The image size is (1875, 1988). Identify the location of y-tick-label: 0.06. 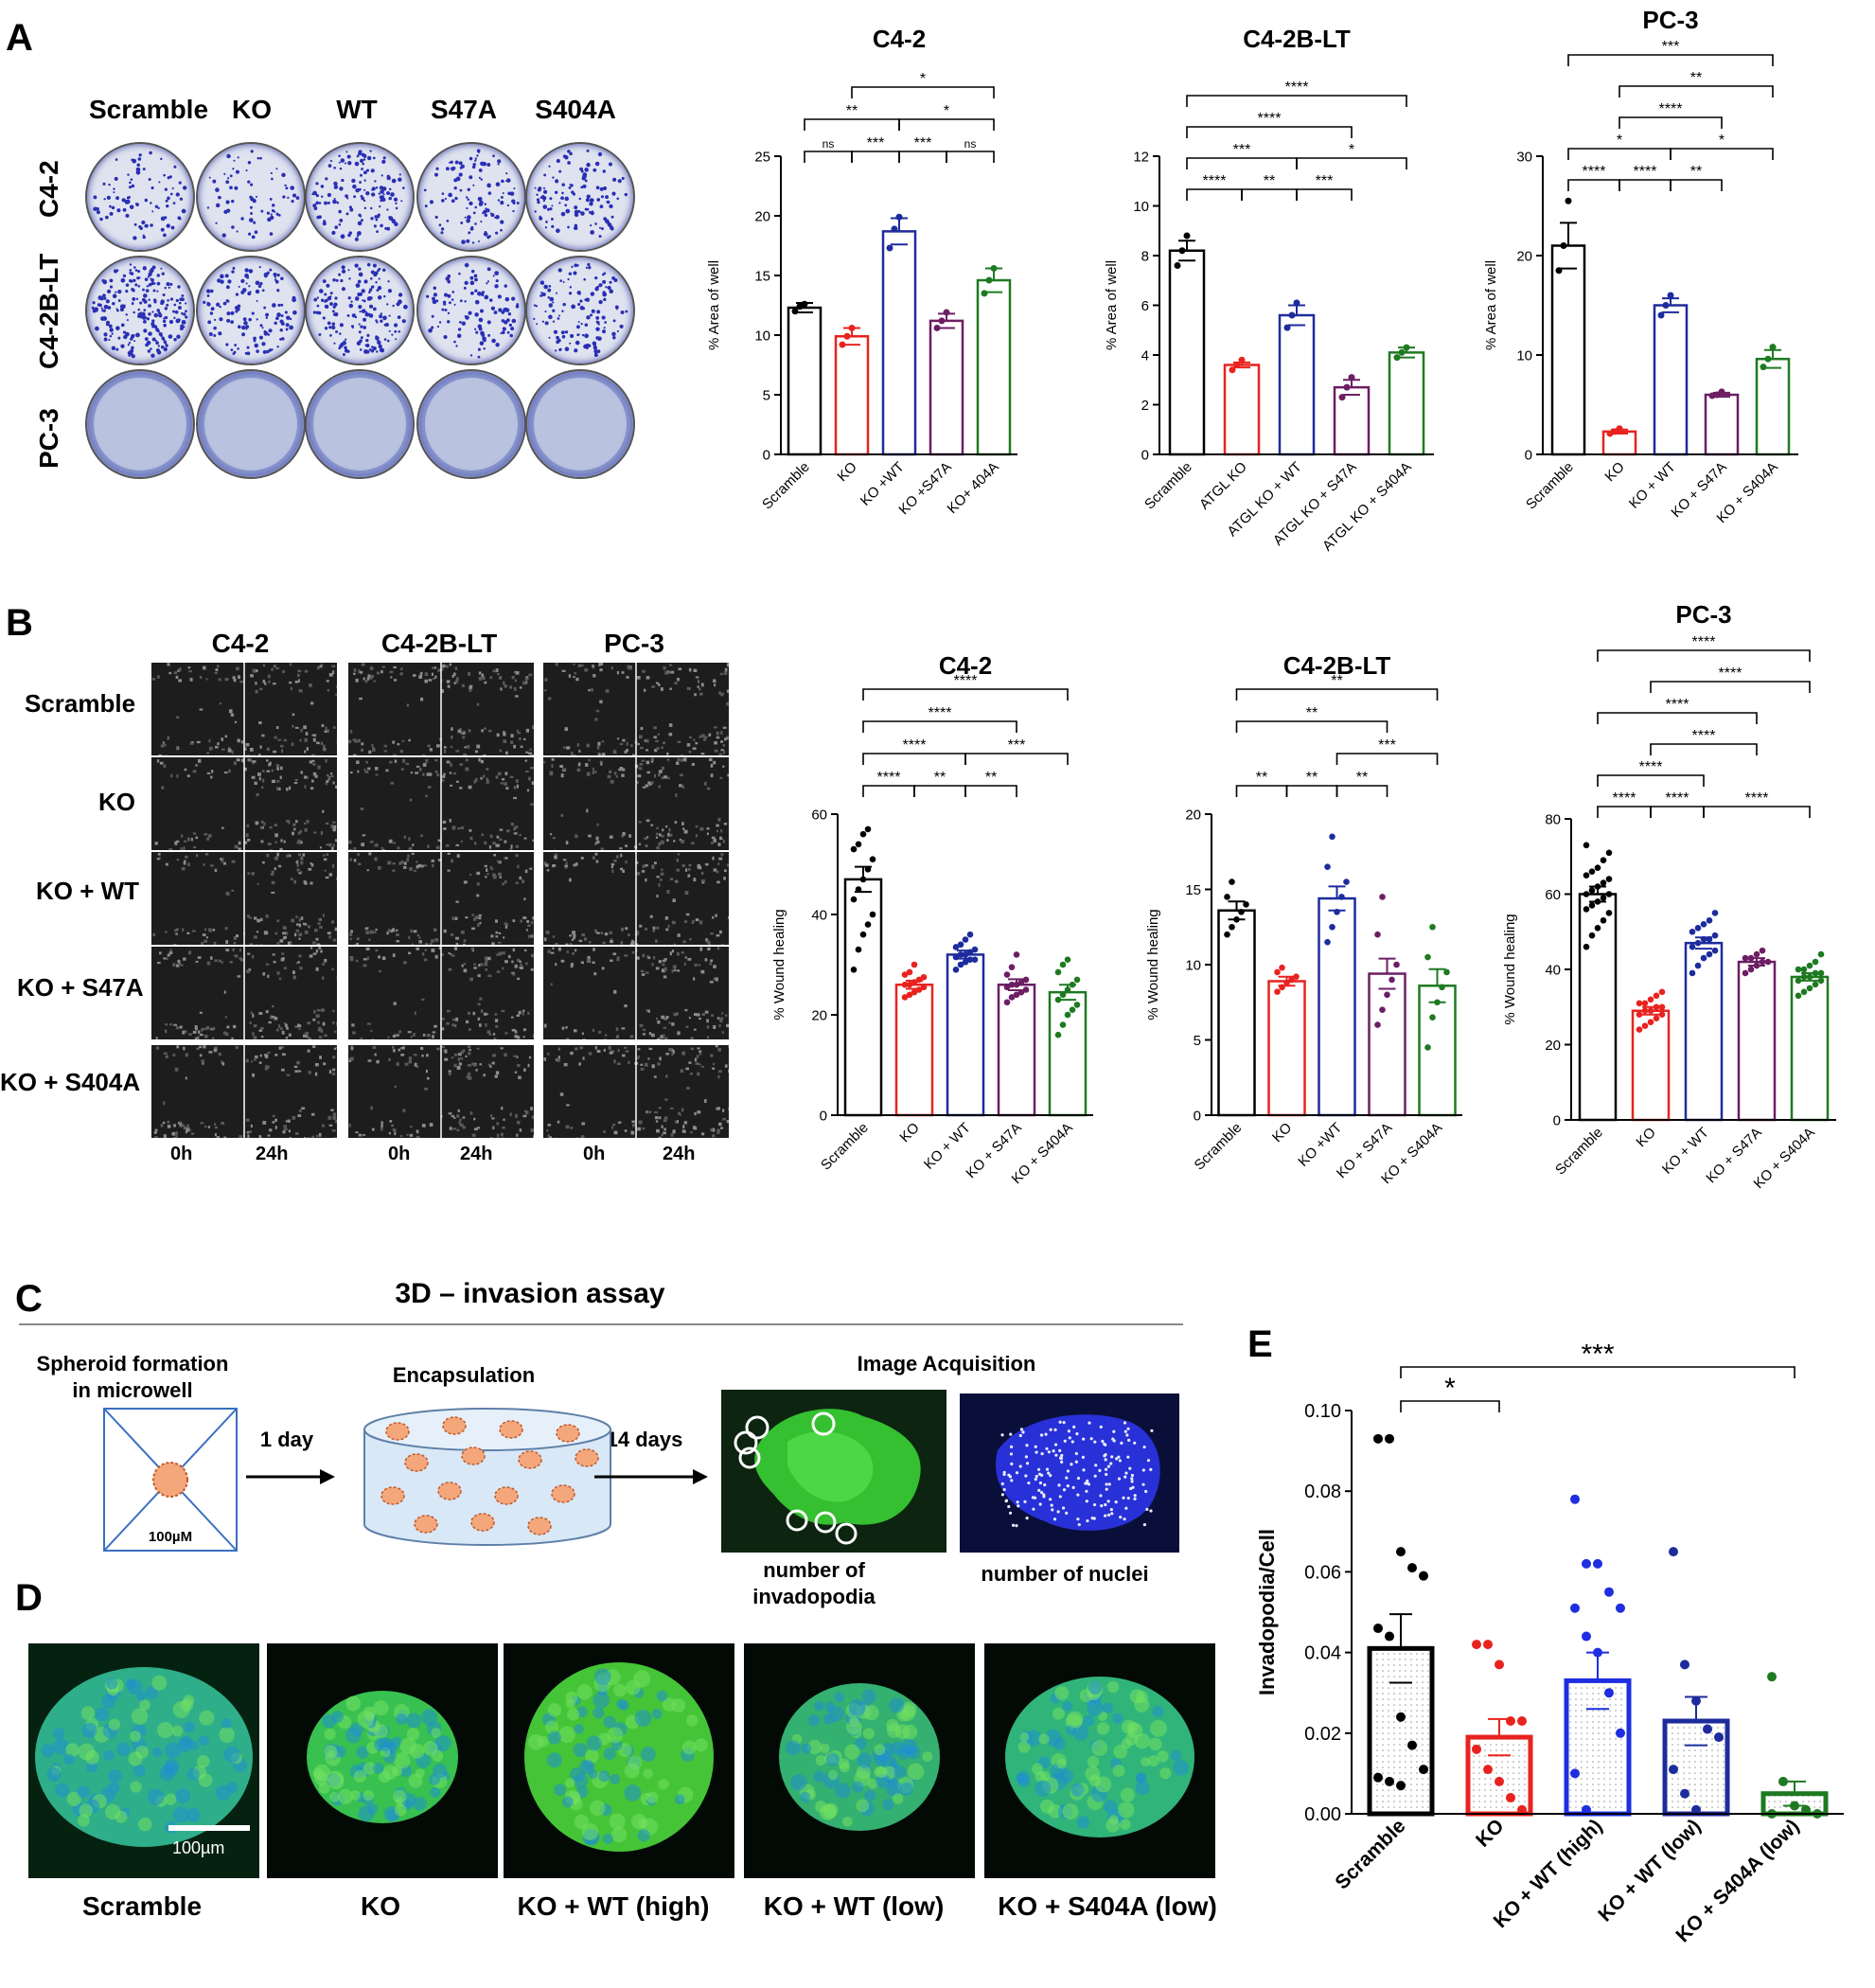
(1322, 1572).